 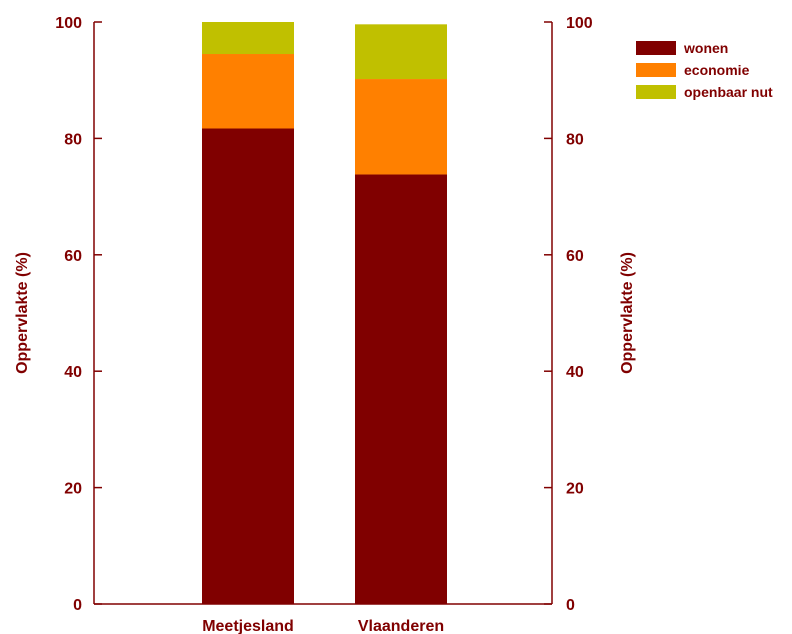 I want to click on bar-segment-economie-vlaanderen, so click(x=401, y=127).